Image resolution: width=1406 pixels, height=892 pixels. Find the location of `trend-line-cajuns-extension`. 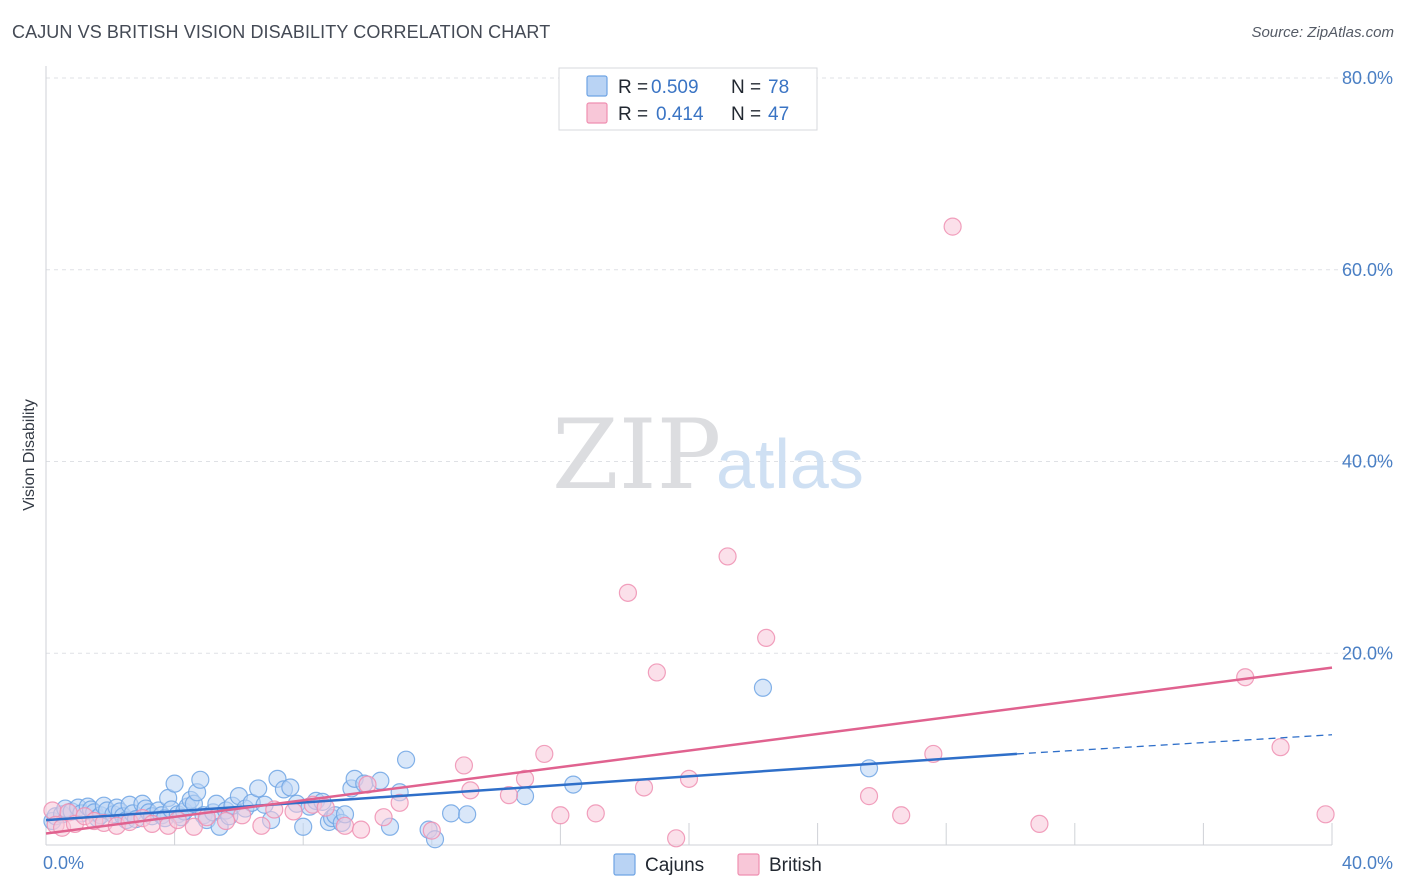

trend-line-cajuns-extension is located at coordinates (1174, 744).